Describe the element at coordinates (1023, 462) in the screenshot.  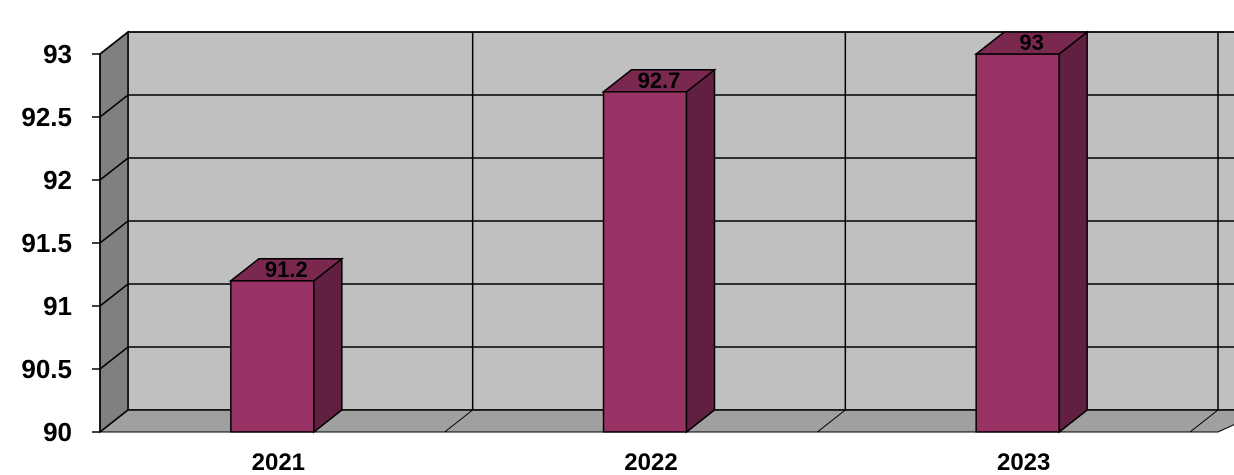
I see `x-tick-label: 2023` at that location.